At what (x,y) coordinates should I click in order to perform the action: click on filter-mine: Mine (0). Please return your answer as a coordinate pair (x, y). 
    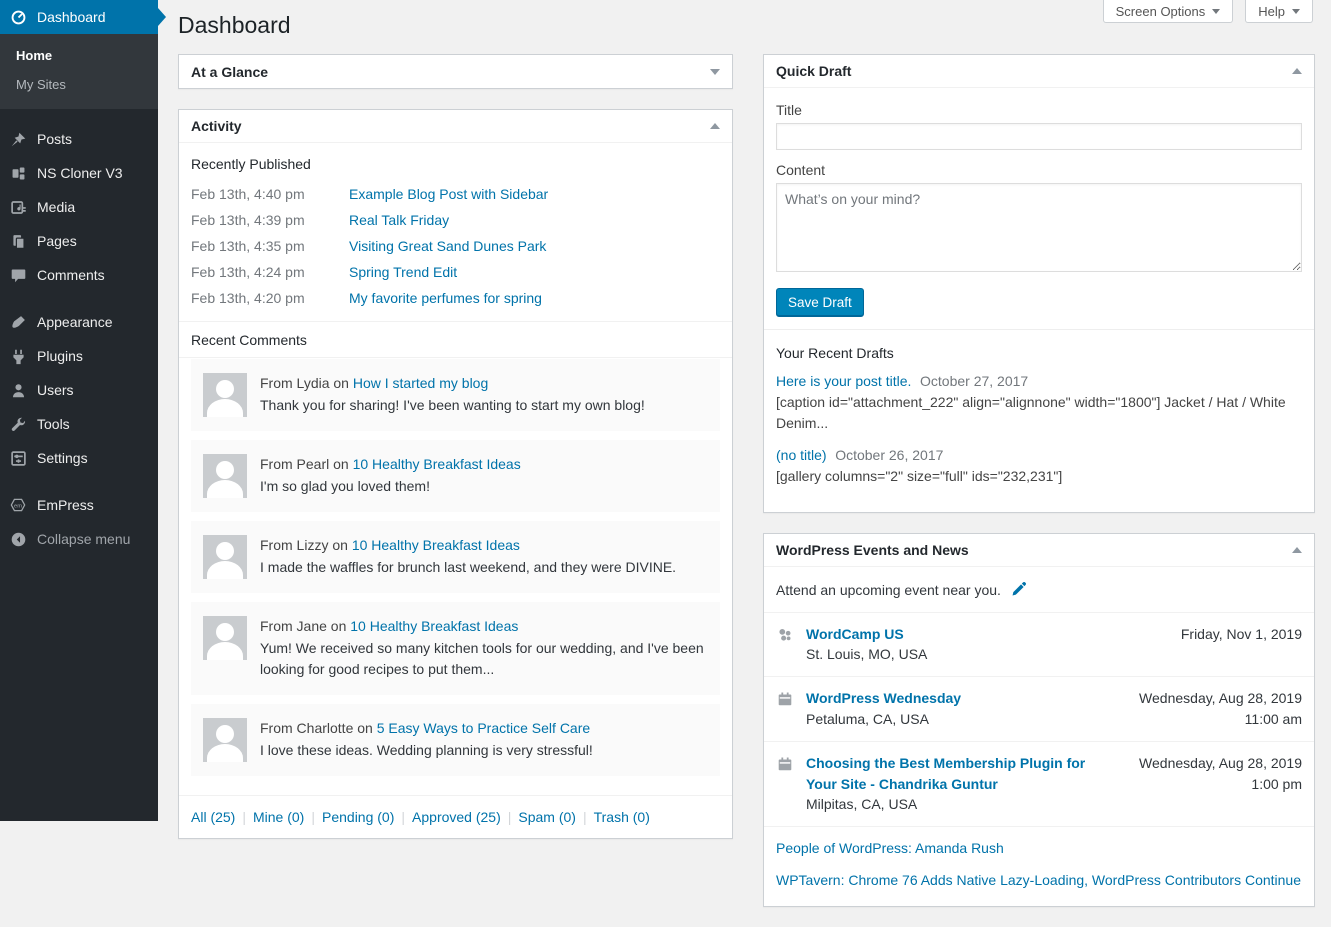
    Looking at the image, I should click on (279, 817).